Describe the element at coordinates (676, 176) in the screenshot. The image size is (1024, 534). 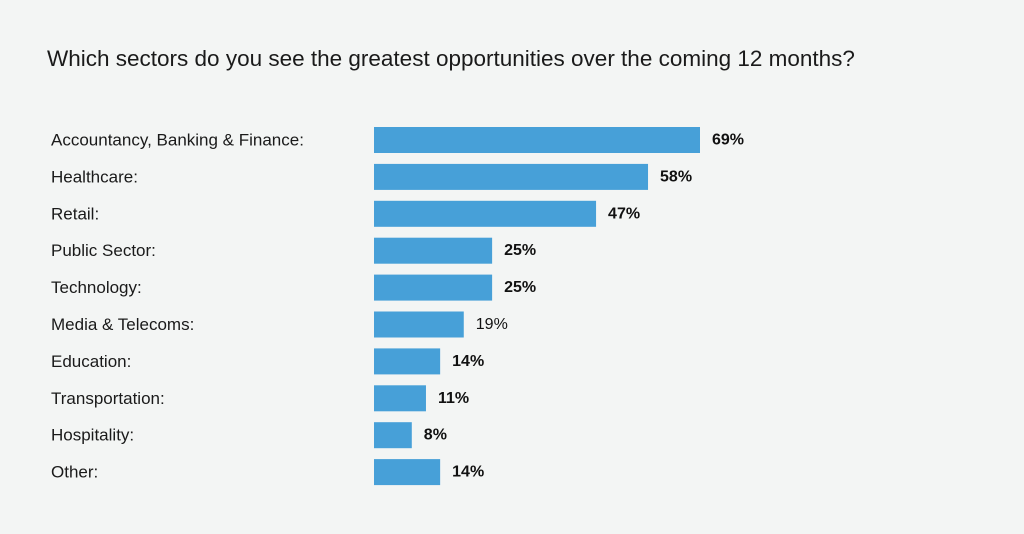
I see `value-label: 58%` at that location.